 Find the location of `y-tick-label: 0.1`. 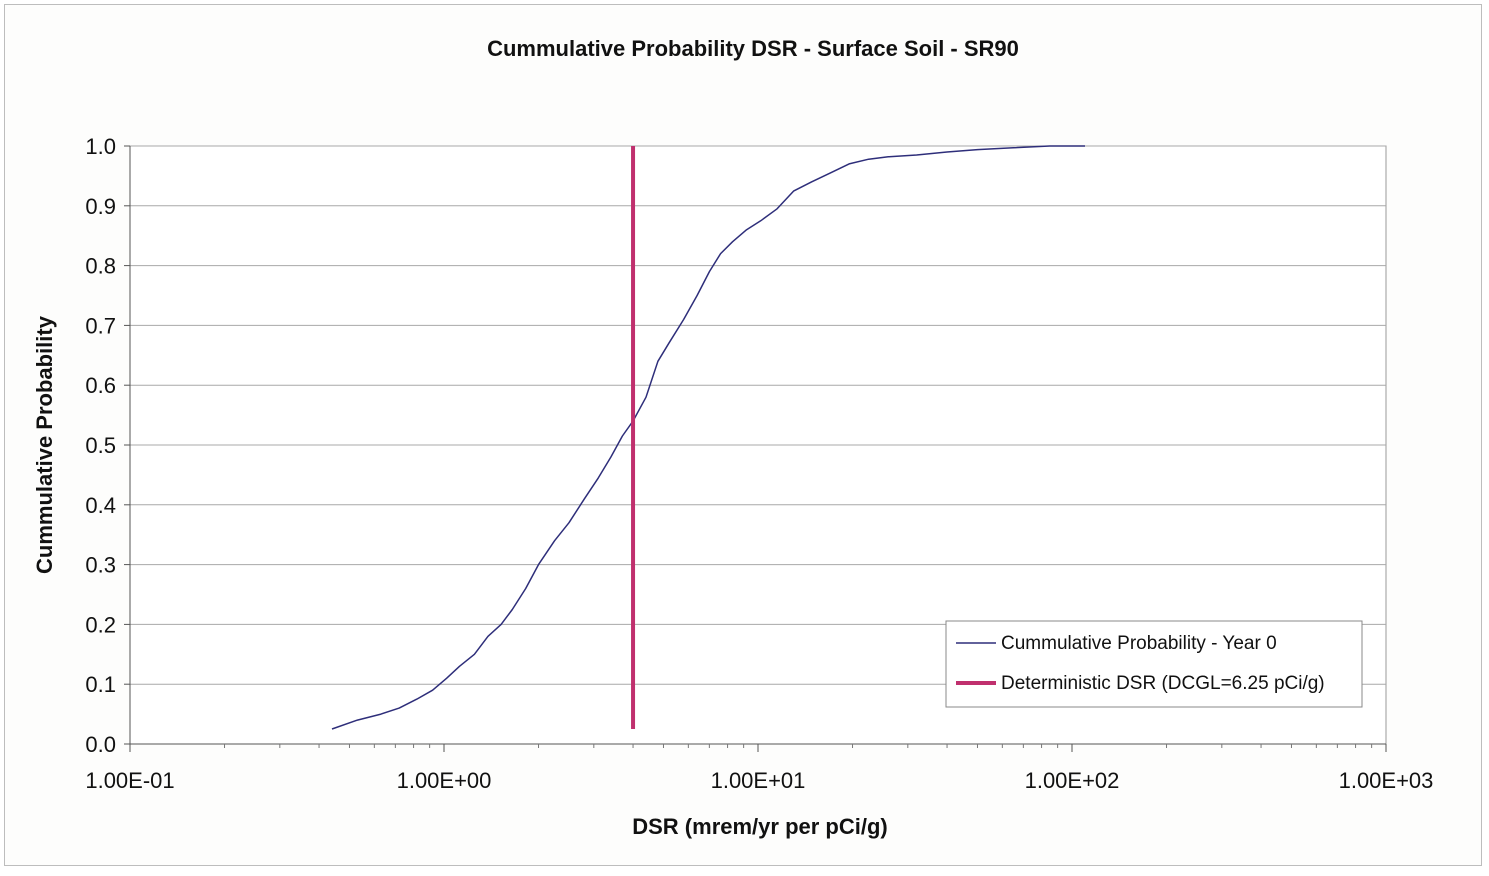

y-tick-label: 0.1 is located at coordinates (100, 684).